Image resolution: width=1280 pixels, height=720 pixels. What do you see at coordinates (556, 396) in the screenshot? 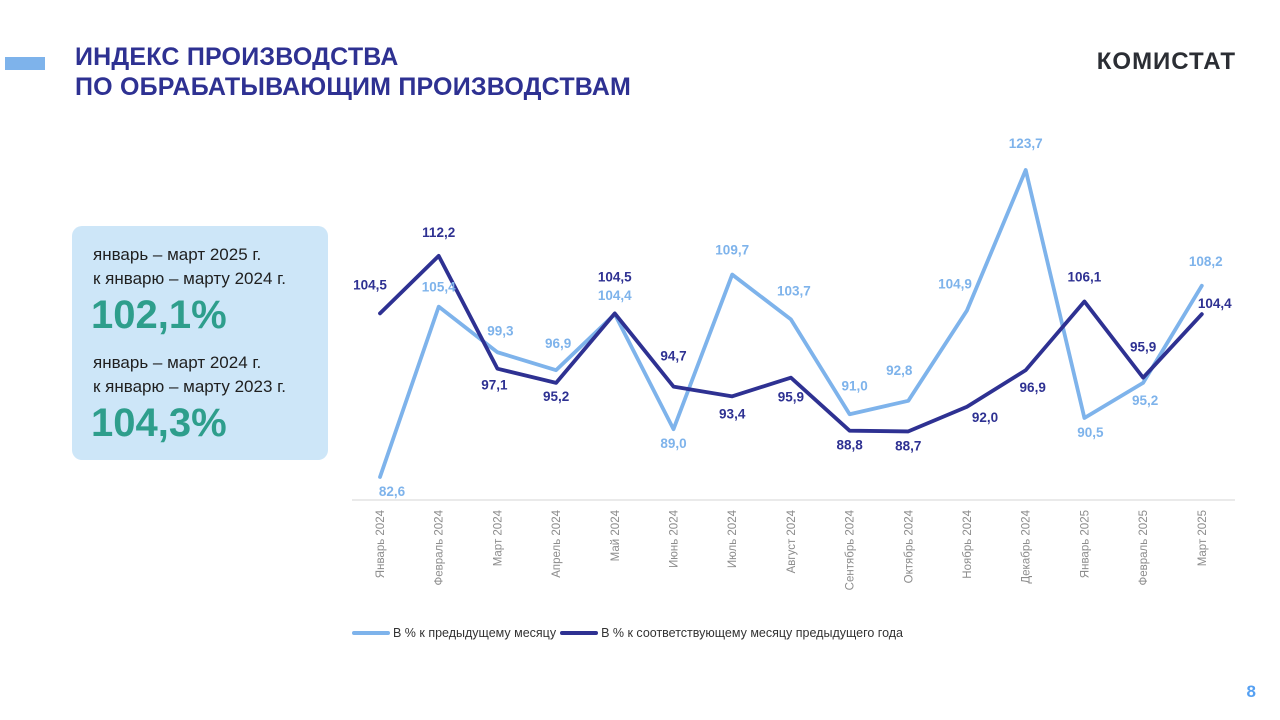
I see `data-label-series-1: 95,2` at bounding box center [556, 396].